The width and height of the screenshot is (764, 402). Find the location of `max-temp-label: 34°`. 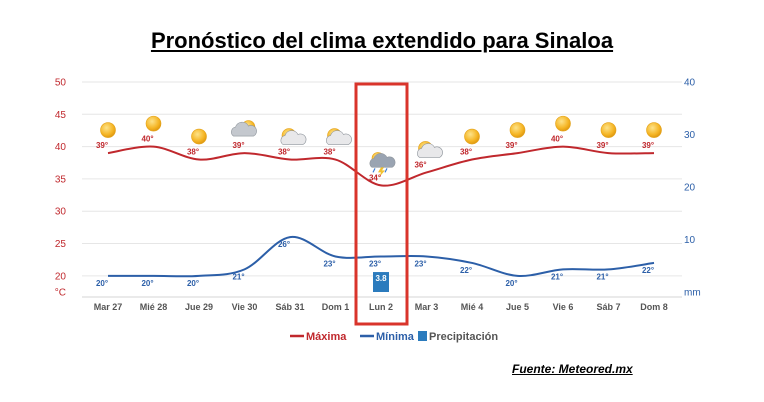

max-temp-label: 34° is located at coordinates (375, 177).